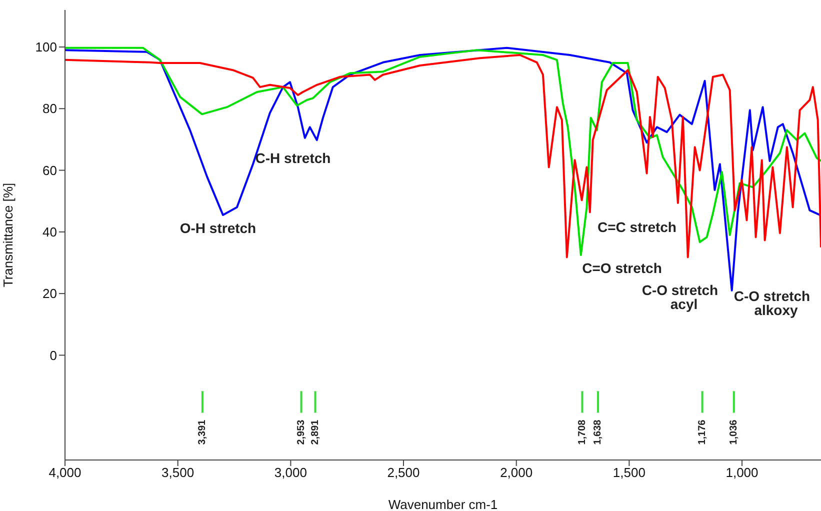 This screenshot has height=511, width=821. Describe the element at coordinates (443, 504) in the screenshot. I see `x-axis-title: Wavenumber cm-1` at that location.